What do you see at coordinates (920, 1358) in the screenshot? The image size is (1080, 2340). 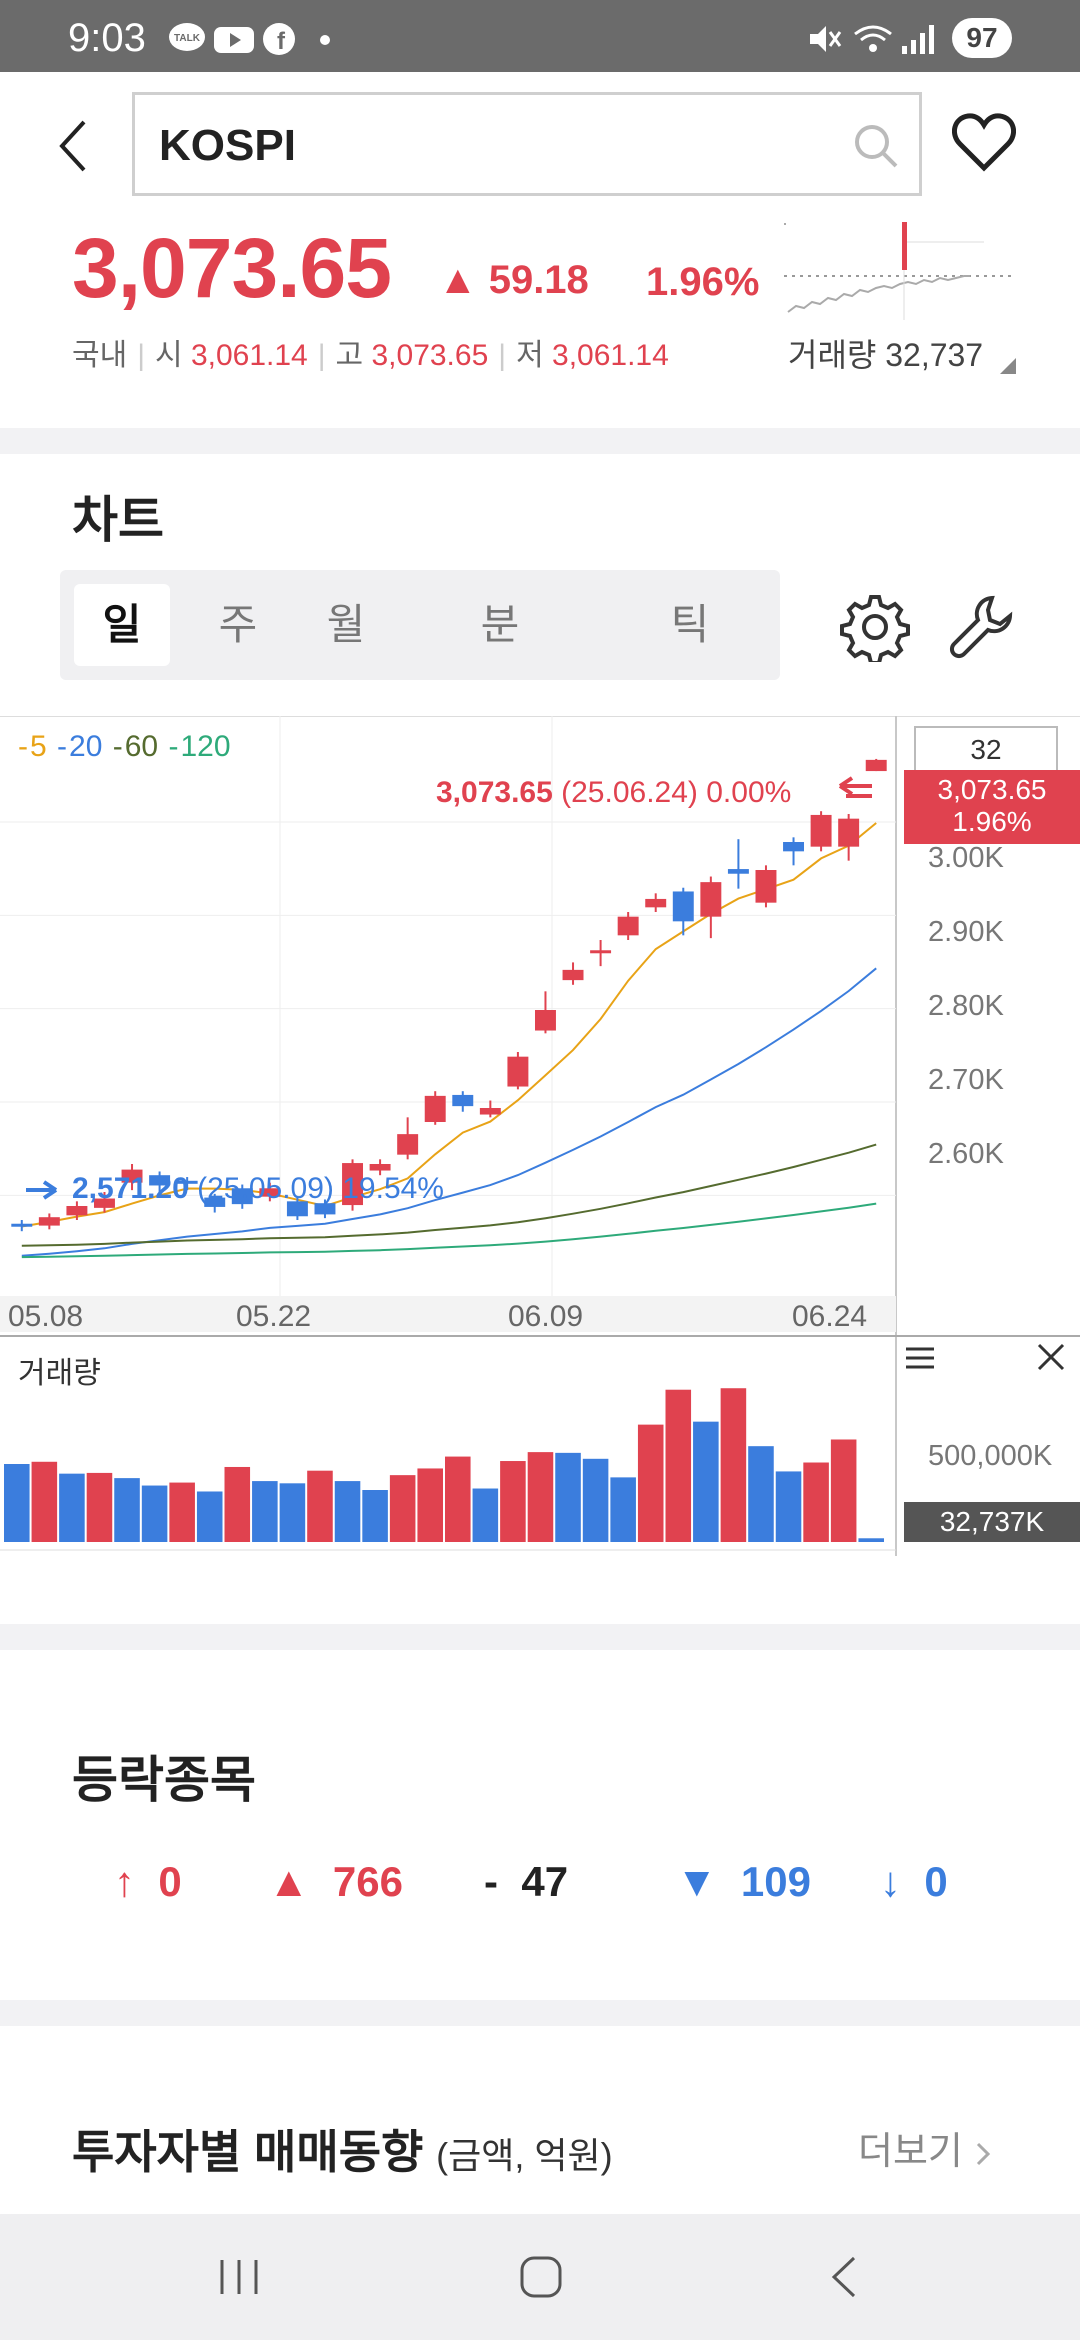 I see `menu-icon` at bounding box center [920, 1358].